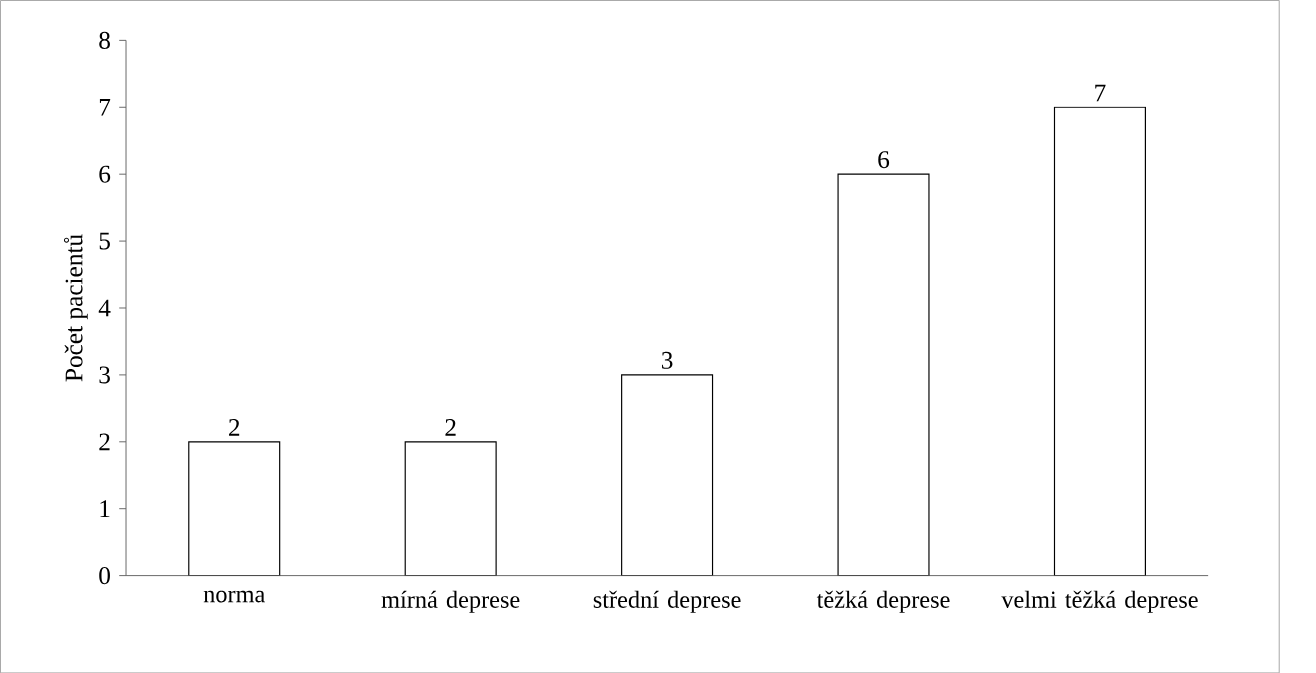  Describe the element at coordinates (105, 107) in the screenshot. I see `y-tick-label: 7` at that location.